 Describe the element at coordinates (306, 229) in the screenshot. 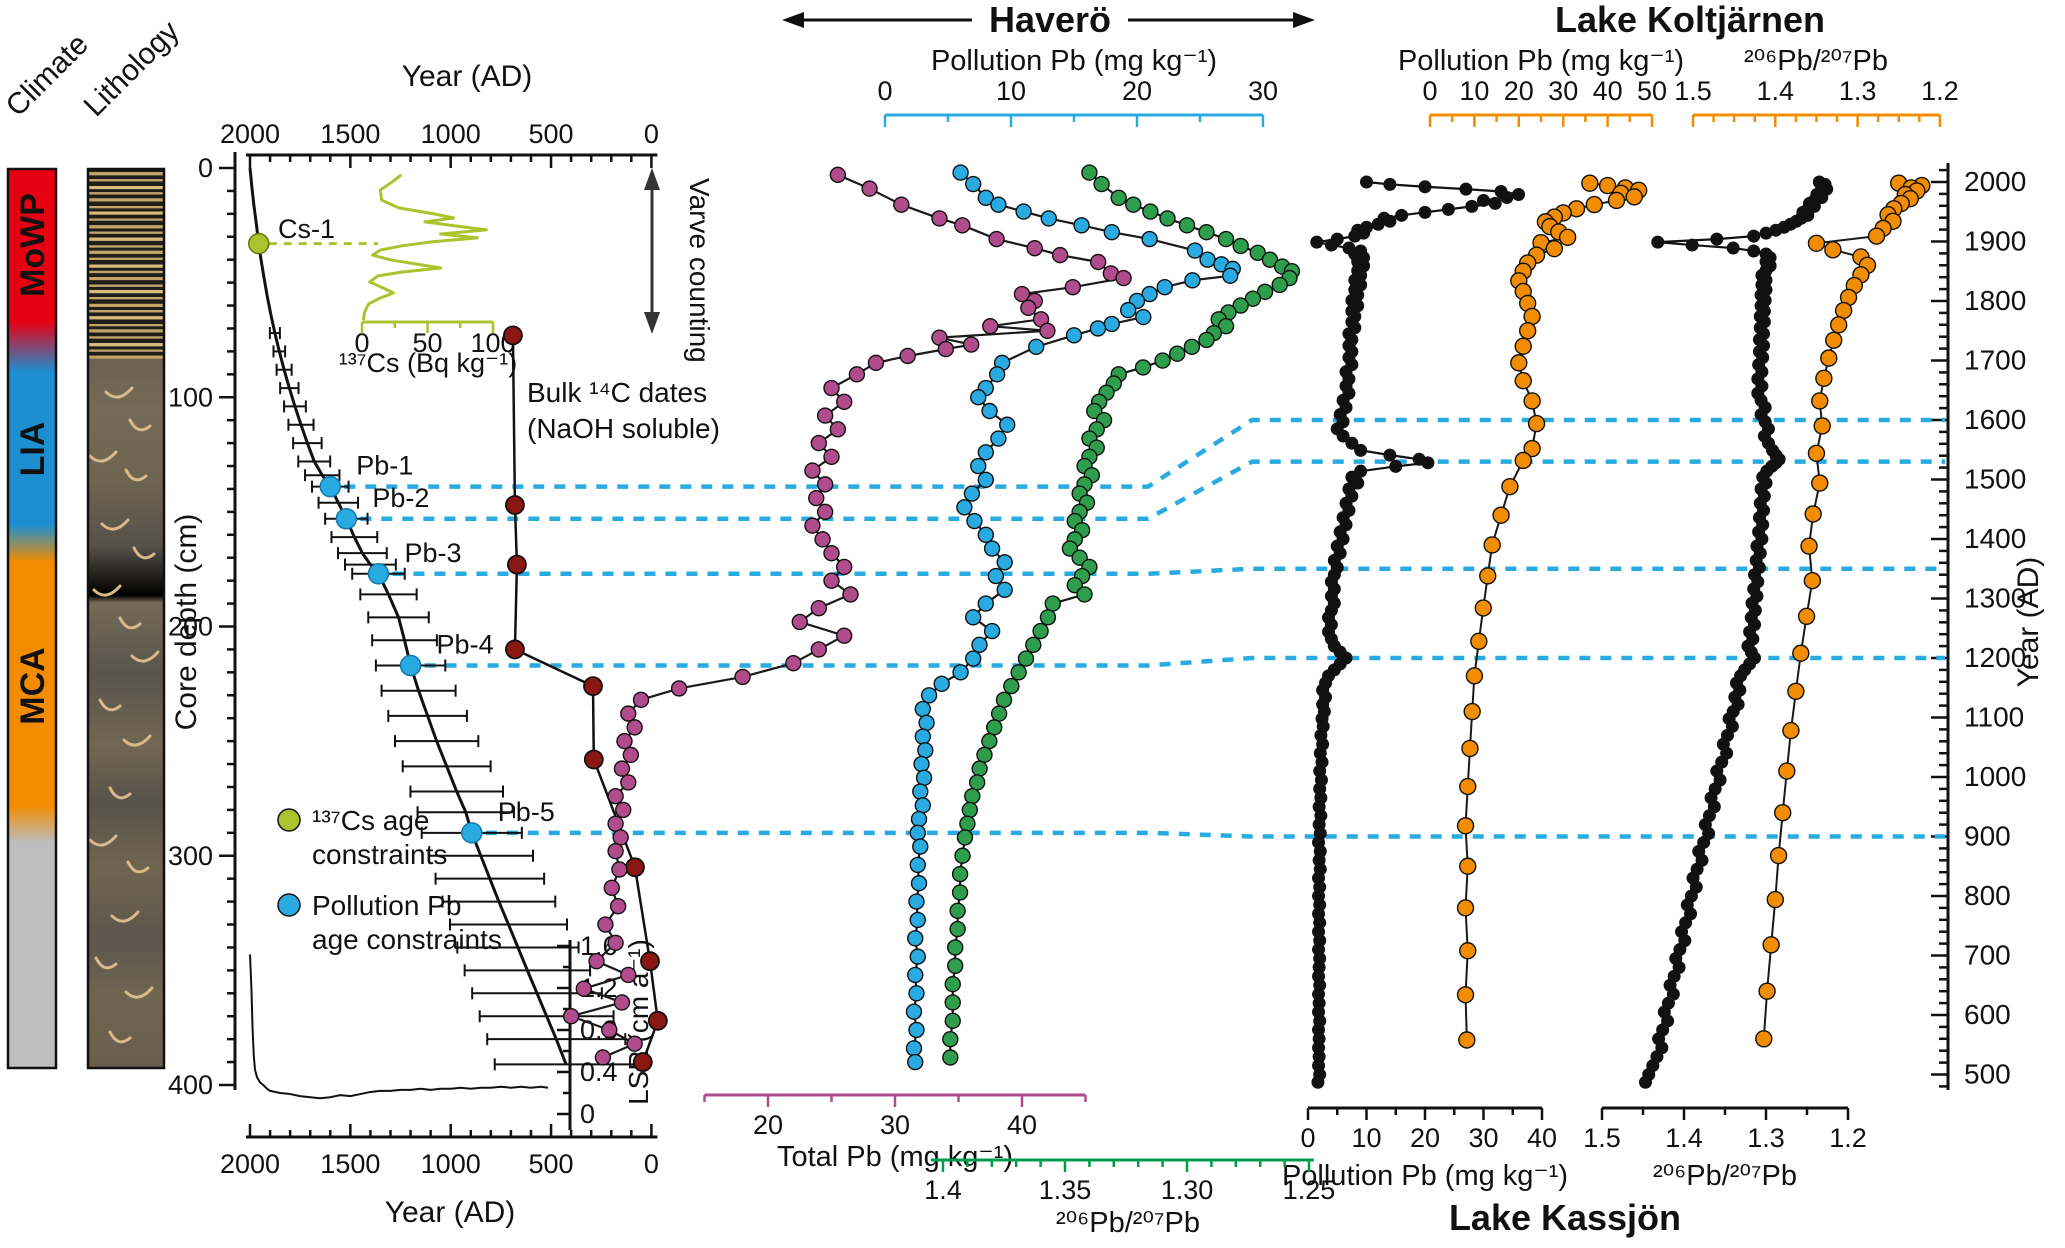

I see `cs1-marker-label: Cs-1` at that location.